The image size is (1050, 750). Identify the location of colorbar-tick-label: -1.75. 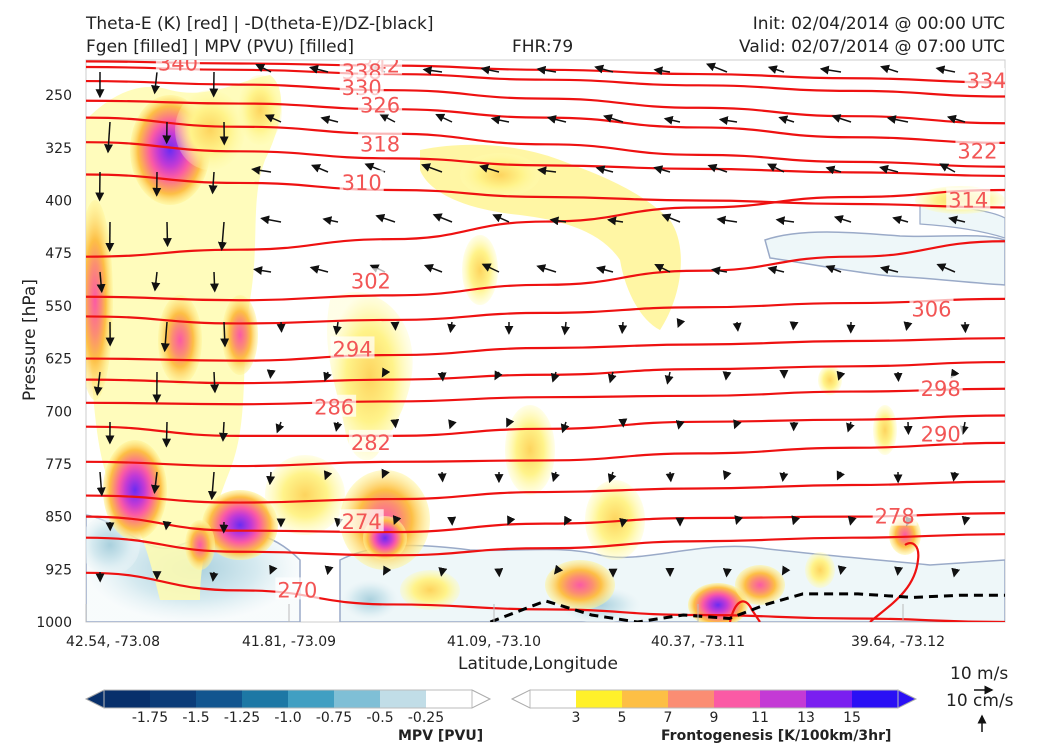
(150, 718).